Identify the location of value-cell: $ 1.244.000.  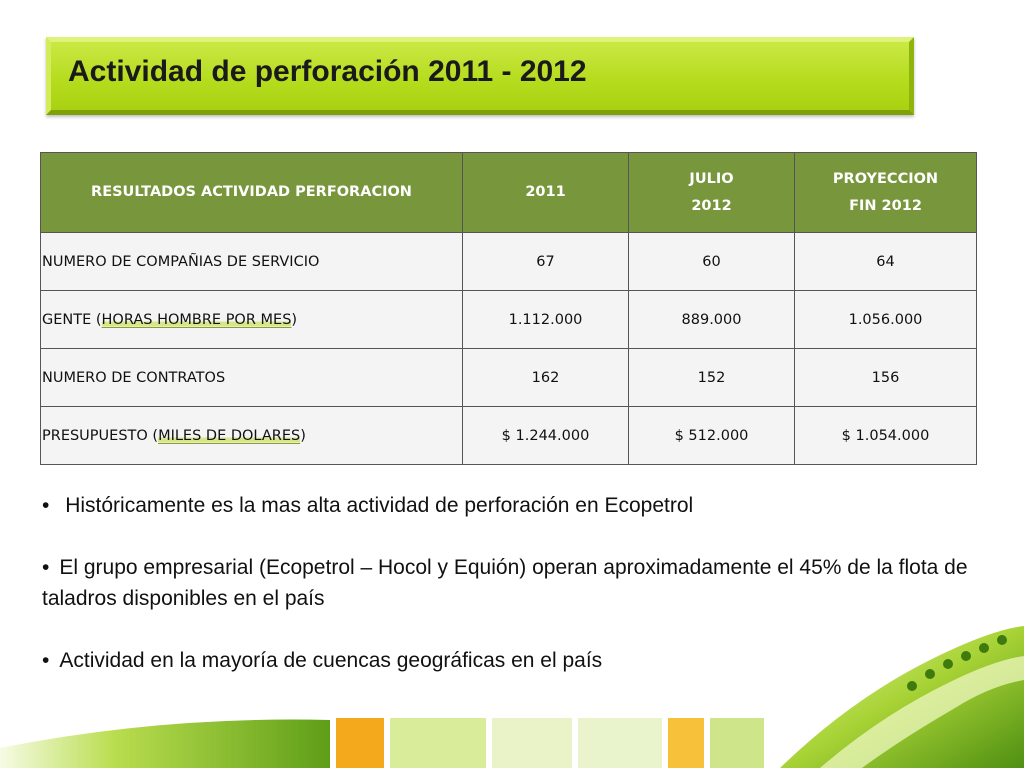
(545, 435).